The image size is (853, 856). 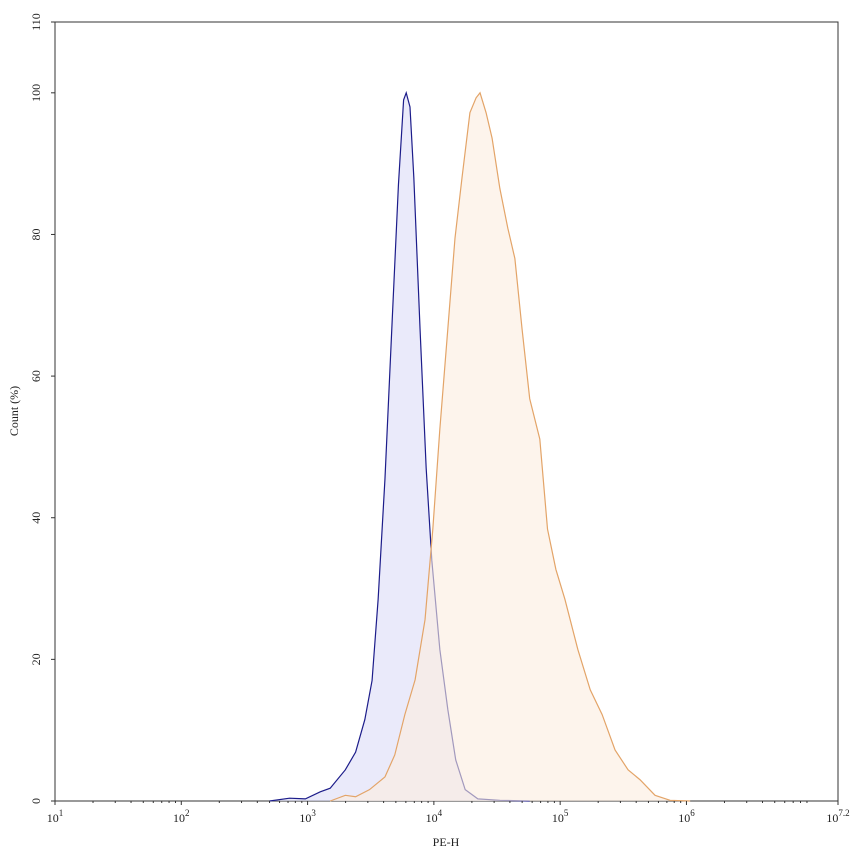 What do you see at coordinates (187, 813) in the screenshot?
I see `x-tick-exponent: 2` at bounding box center [187, 813].